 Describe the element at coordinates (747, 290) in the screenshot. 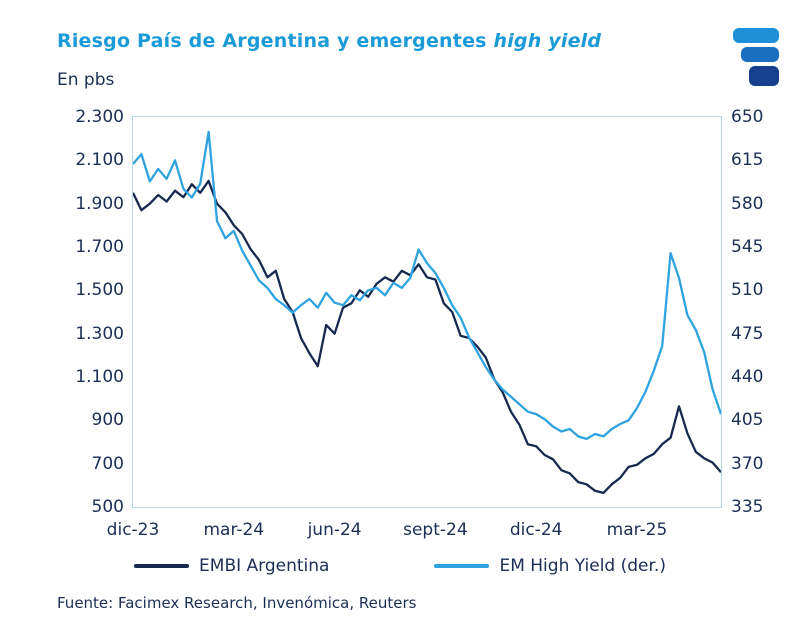

I see `axis-tick-label: 510` at that location.